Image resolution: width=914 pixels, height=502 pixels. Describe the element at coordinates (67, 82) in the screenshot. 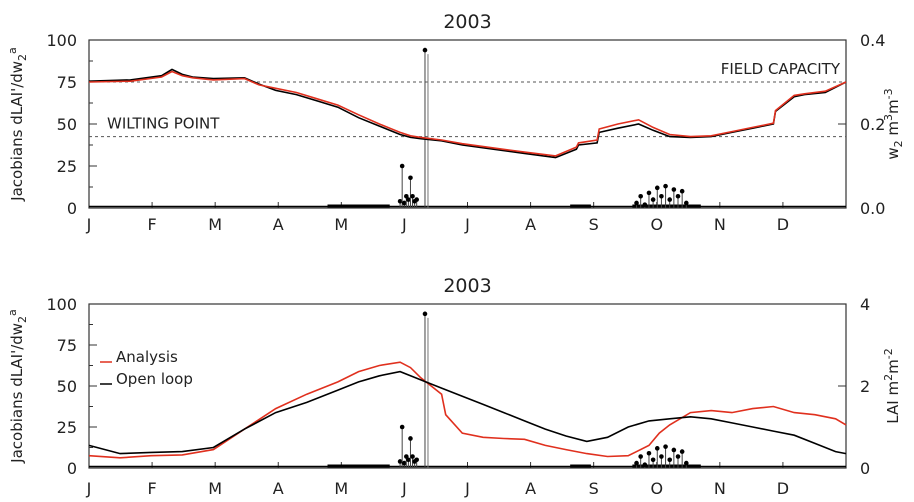

I see `y-tick-label-left: 75` at that location.